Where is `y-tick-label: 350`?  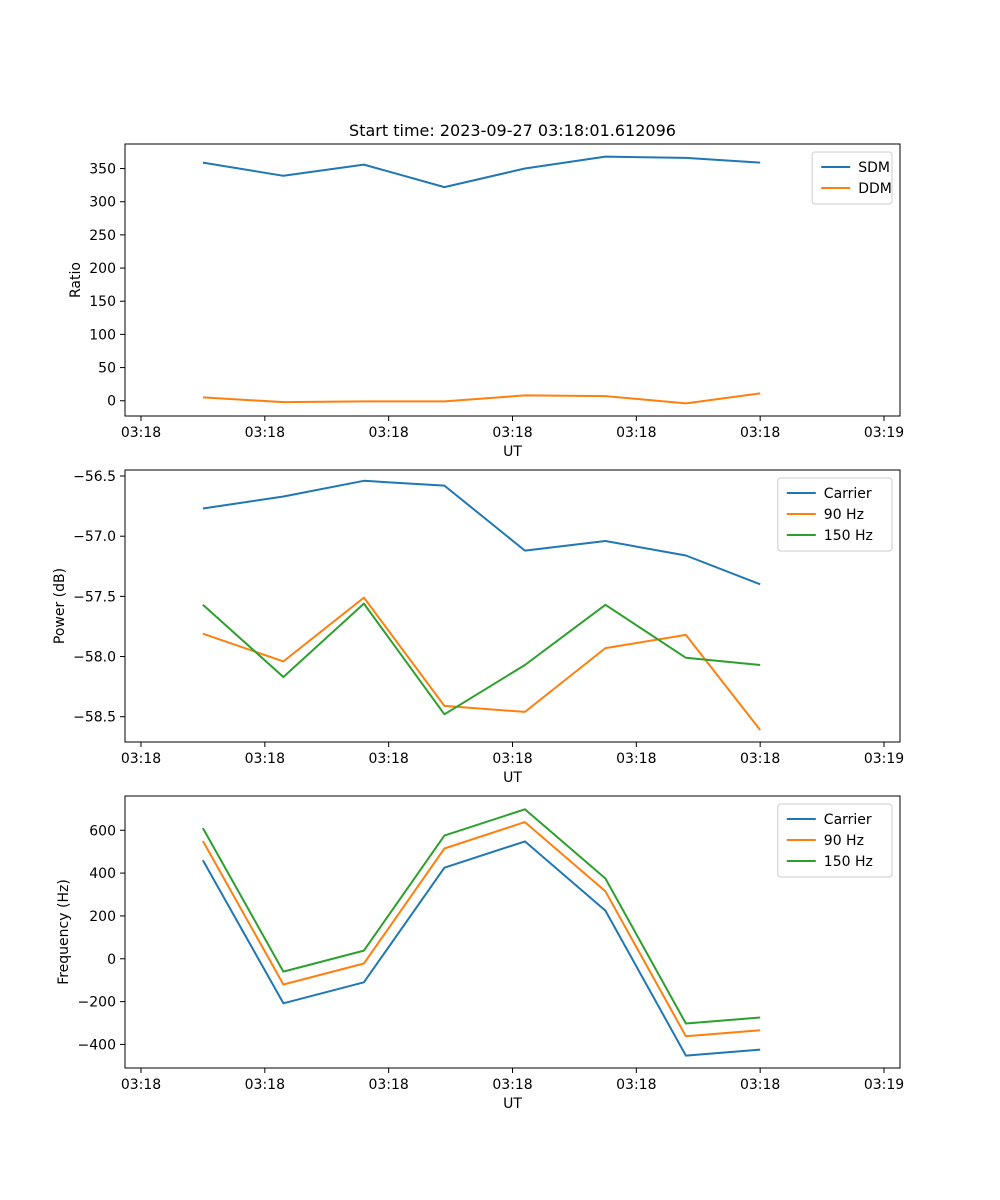
y-tick-label: 350 is located at coordinates (102, 170).